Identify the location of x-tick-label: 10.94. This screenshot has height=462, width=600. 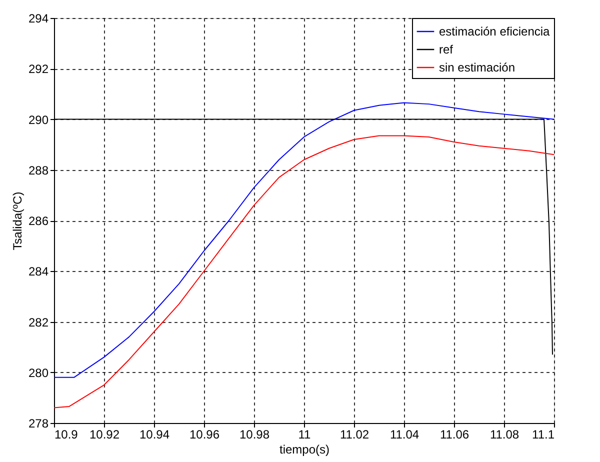
(154, 435).